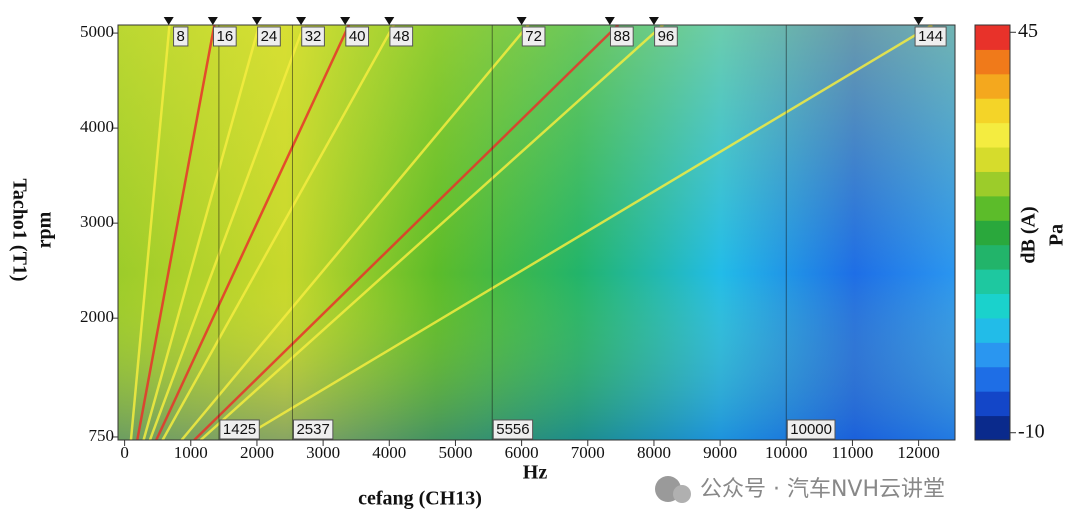 This screenshot has width=1080, height=532. What do you see at coordinates (822, 489) in the screenshot?
I see `watermark-text: 公众号 · 汽车NVH云讲堂` at bounding box center [822, 489].